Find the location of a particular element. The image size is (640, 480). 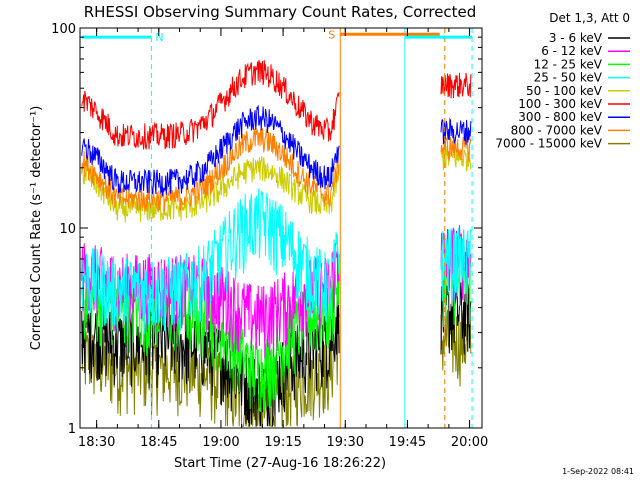

annotation-label: N is located at coordinates (159, 37).